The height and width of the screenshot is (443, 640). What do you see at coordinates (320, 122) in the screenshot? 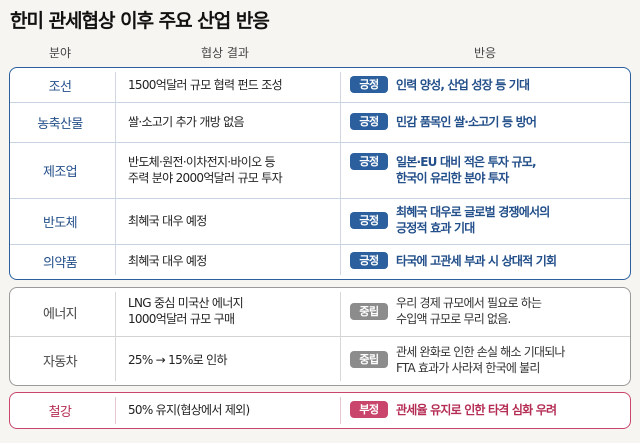
I see `table-row-agriculture: 농축산물 쌀·소고기 추가 개방 없음 긍정 민감 품목인 쌀·소고기 등 방어` at bounding box center [320, 122].